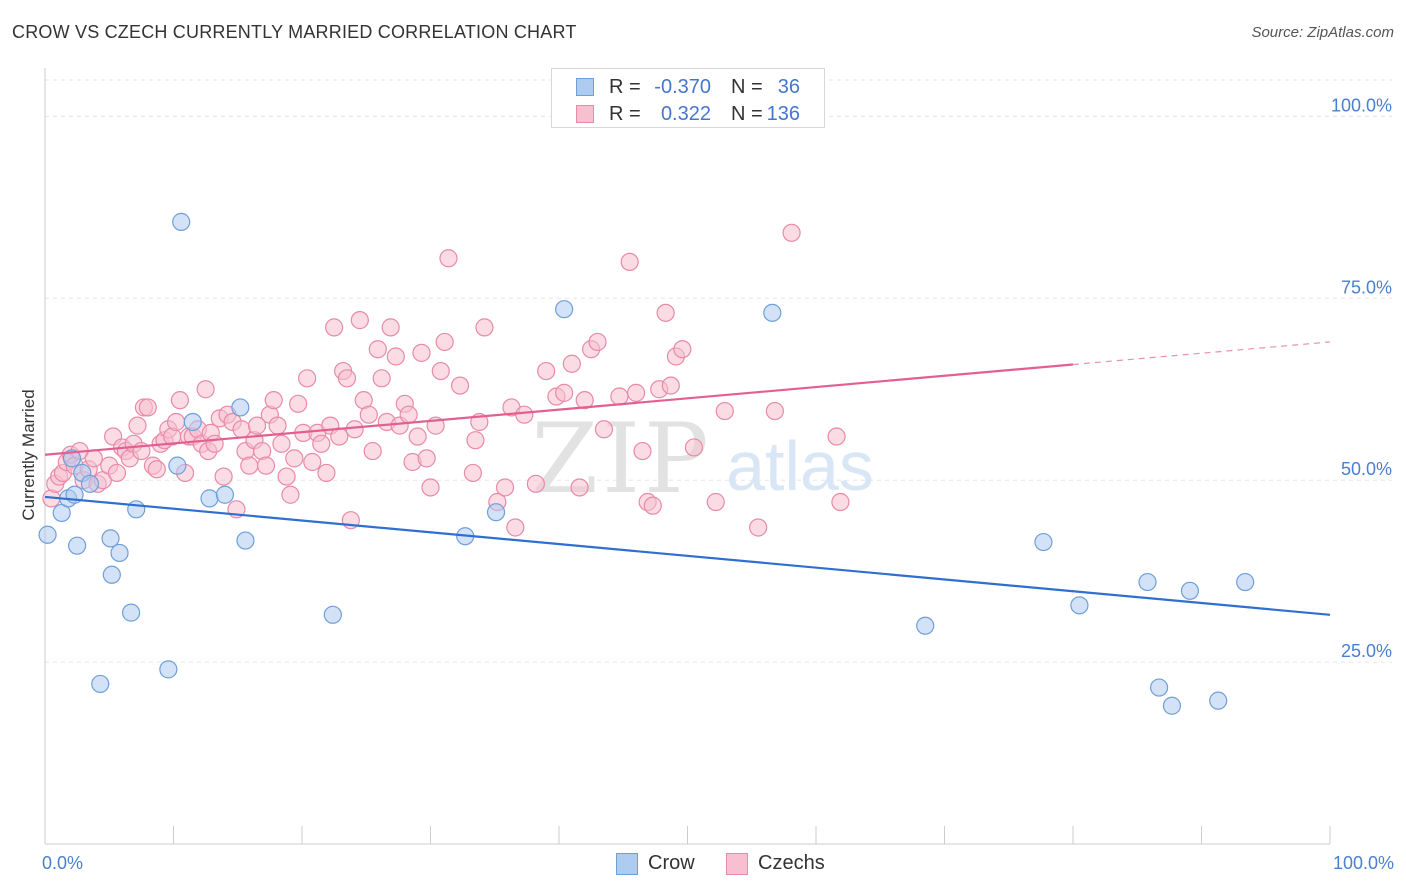  What do you see at coordinates (627, 863) in the screenshot?
I see `legend-swatch-crow` at bounding box center [627, 863].